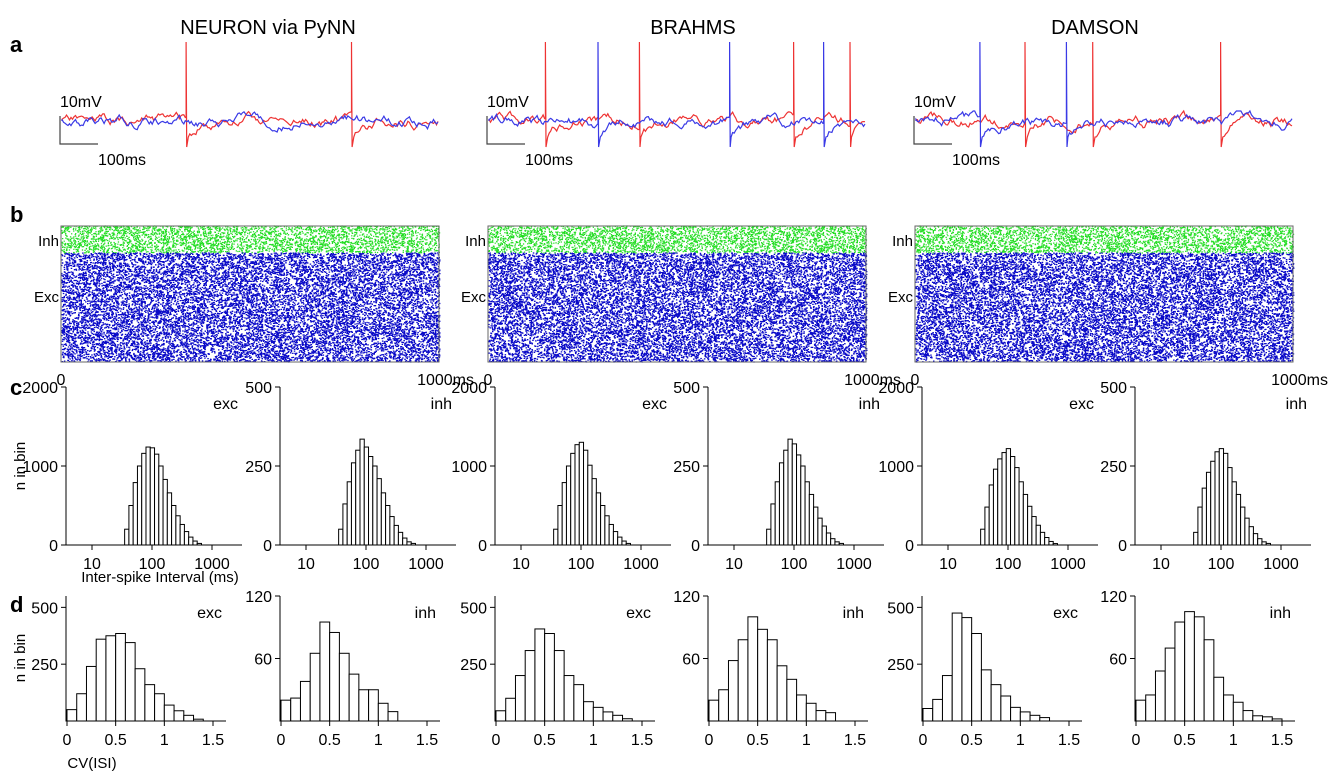 This screenshot has height=779, width=1328. What do you see at coordinates (20, 658) in the screenshot?
I see `cv-y-axis-label: n in bin` at bounding box center [20, 658].